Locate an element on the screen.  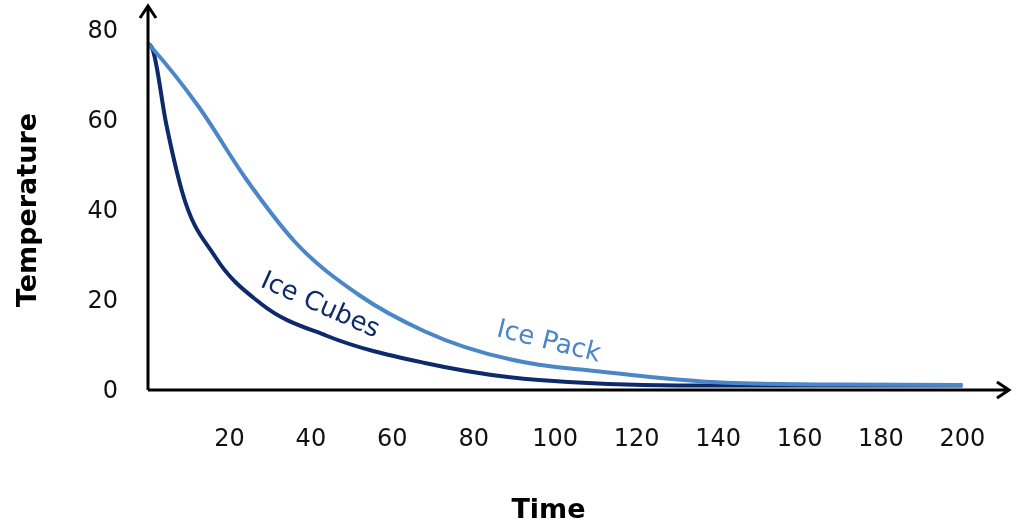
x-tick-label: 40 is located at coordinates (311, 438).